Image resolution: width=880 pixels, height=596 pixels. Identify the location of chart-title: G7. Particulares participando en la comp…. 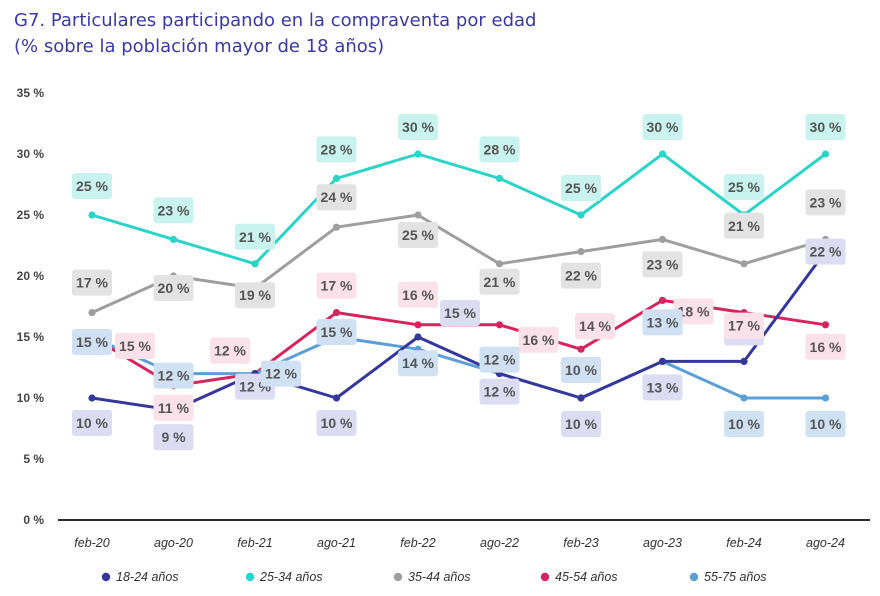
(275, 34).